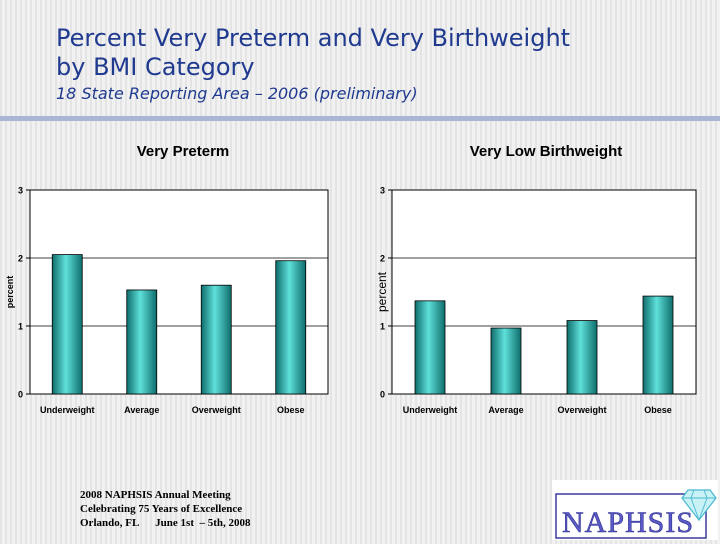 Image resolution: width=720 pixels, height=544 pixels. Describe the element at coordinates (161, 509) in the screenshot. I see `footer-line2: Celebrating 75 Years of Excellence` at that location.